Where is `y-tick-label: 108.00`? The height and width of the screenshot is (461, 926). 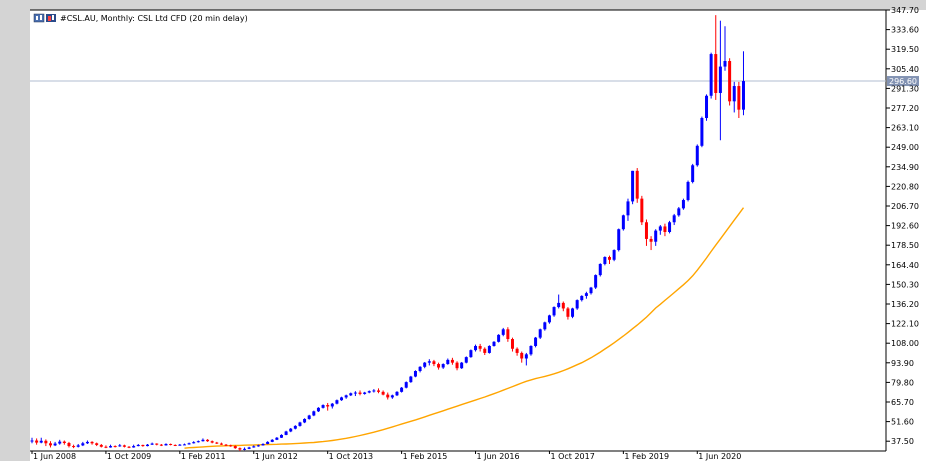
y-tick-label: 108.00 is located at coordinates (905, 343).